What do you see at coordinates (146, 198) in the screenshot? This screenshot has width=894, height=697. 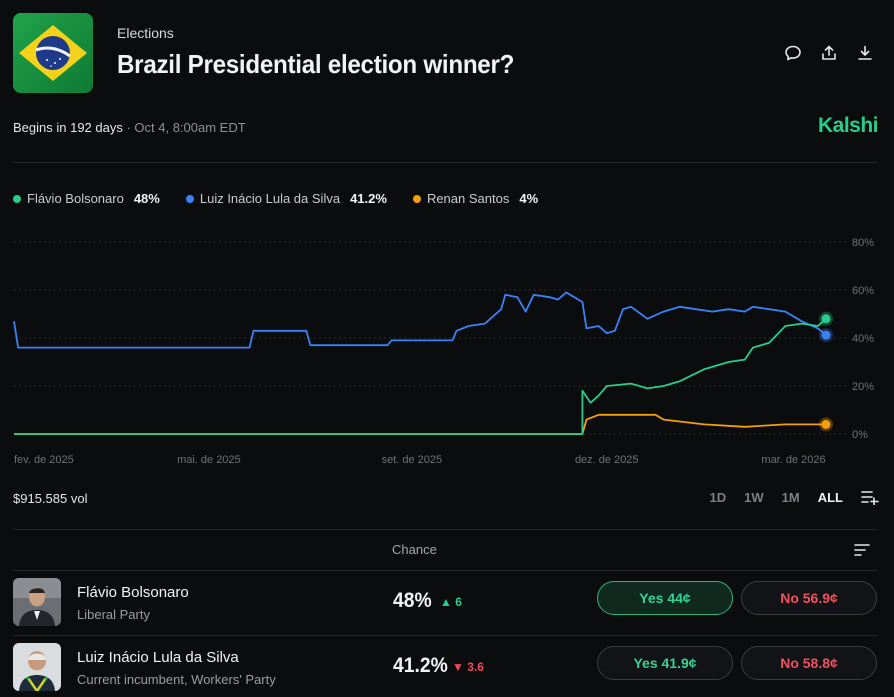 I see `legend-pct: 48%` at bounding box center [146, 198].